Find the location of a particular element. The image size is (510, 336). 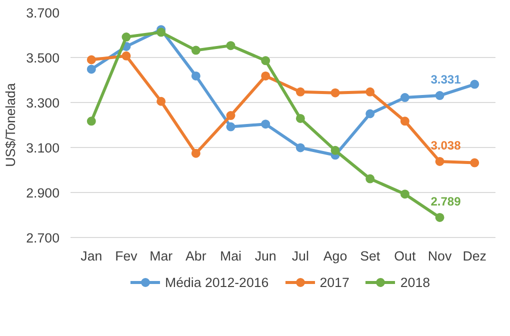

y-tick-label: 3.300 is located at coordinates (43, 103).